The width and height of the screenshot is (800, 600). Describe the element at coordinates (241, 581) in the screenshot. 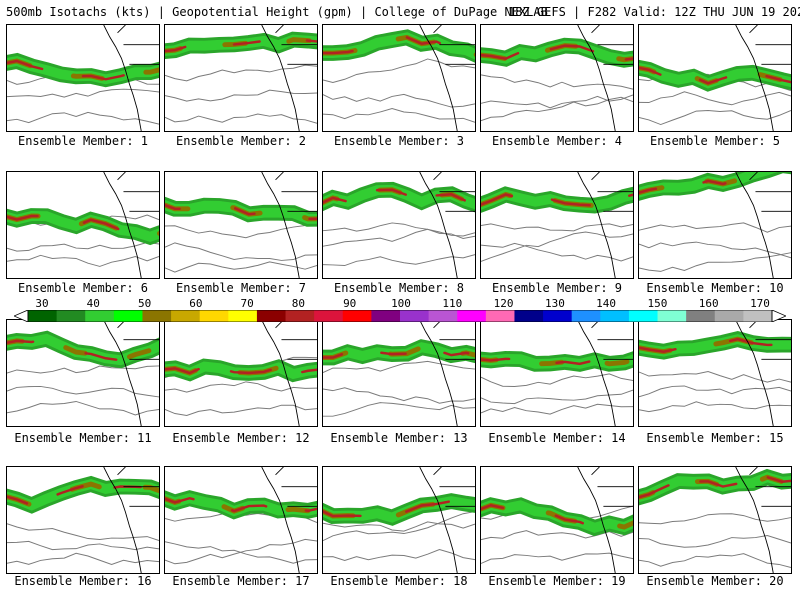

I see `panel-caption: Ensemble Member: 17` at that location.